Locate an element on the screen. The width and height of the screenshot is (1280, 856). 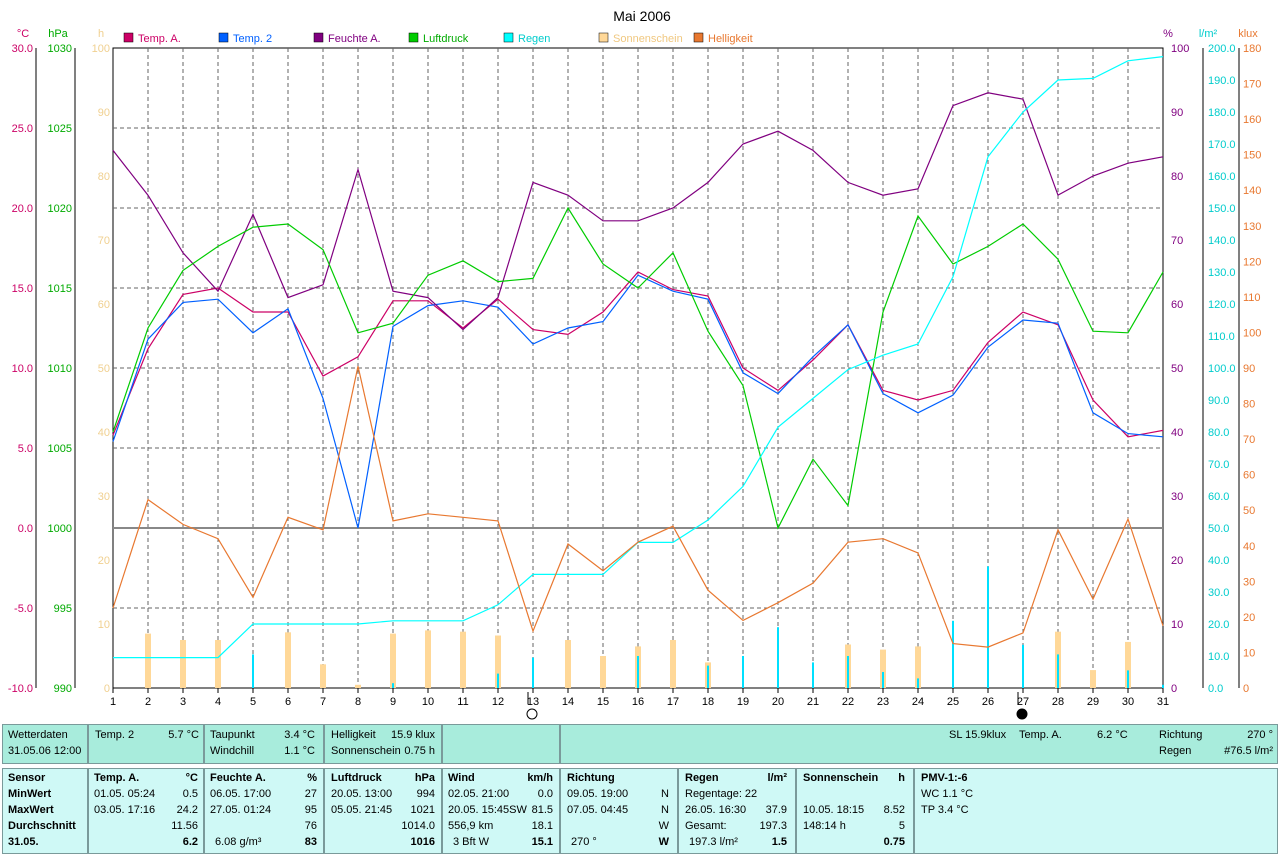
bar-layer is located at coordinates (654, 627).